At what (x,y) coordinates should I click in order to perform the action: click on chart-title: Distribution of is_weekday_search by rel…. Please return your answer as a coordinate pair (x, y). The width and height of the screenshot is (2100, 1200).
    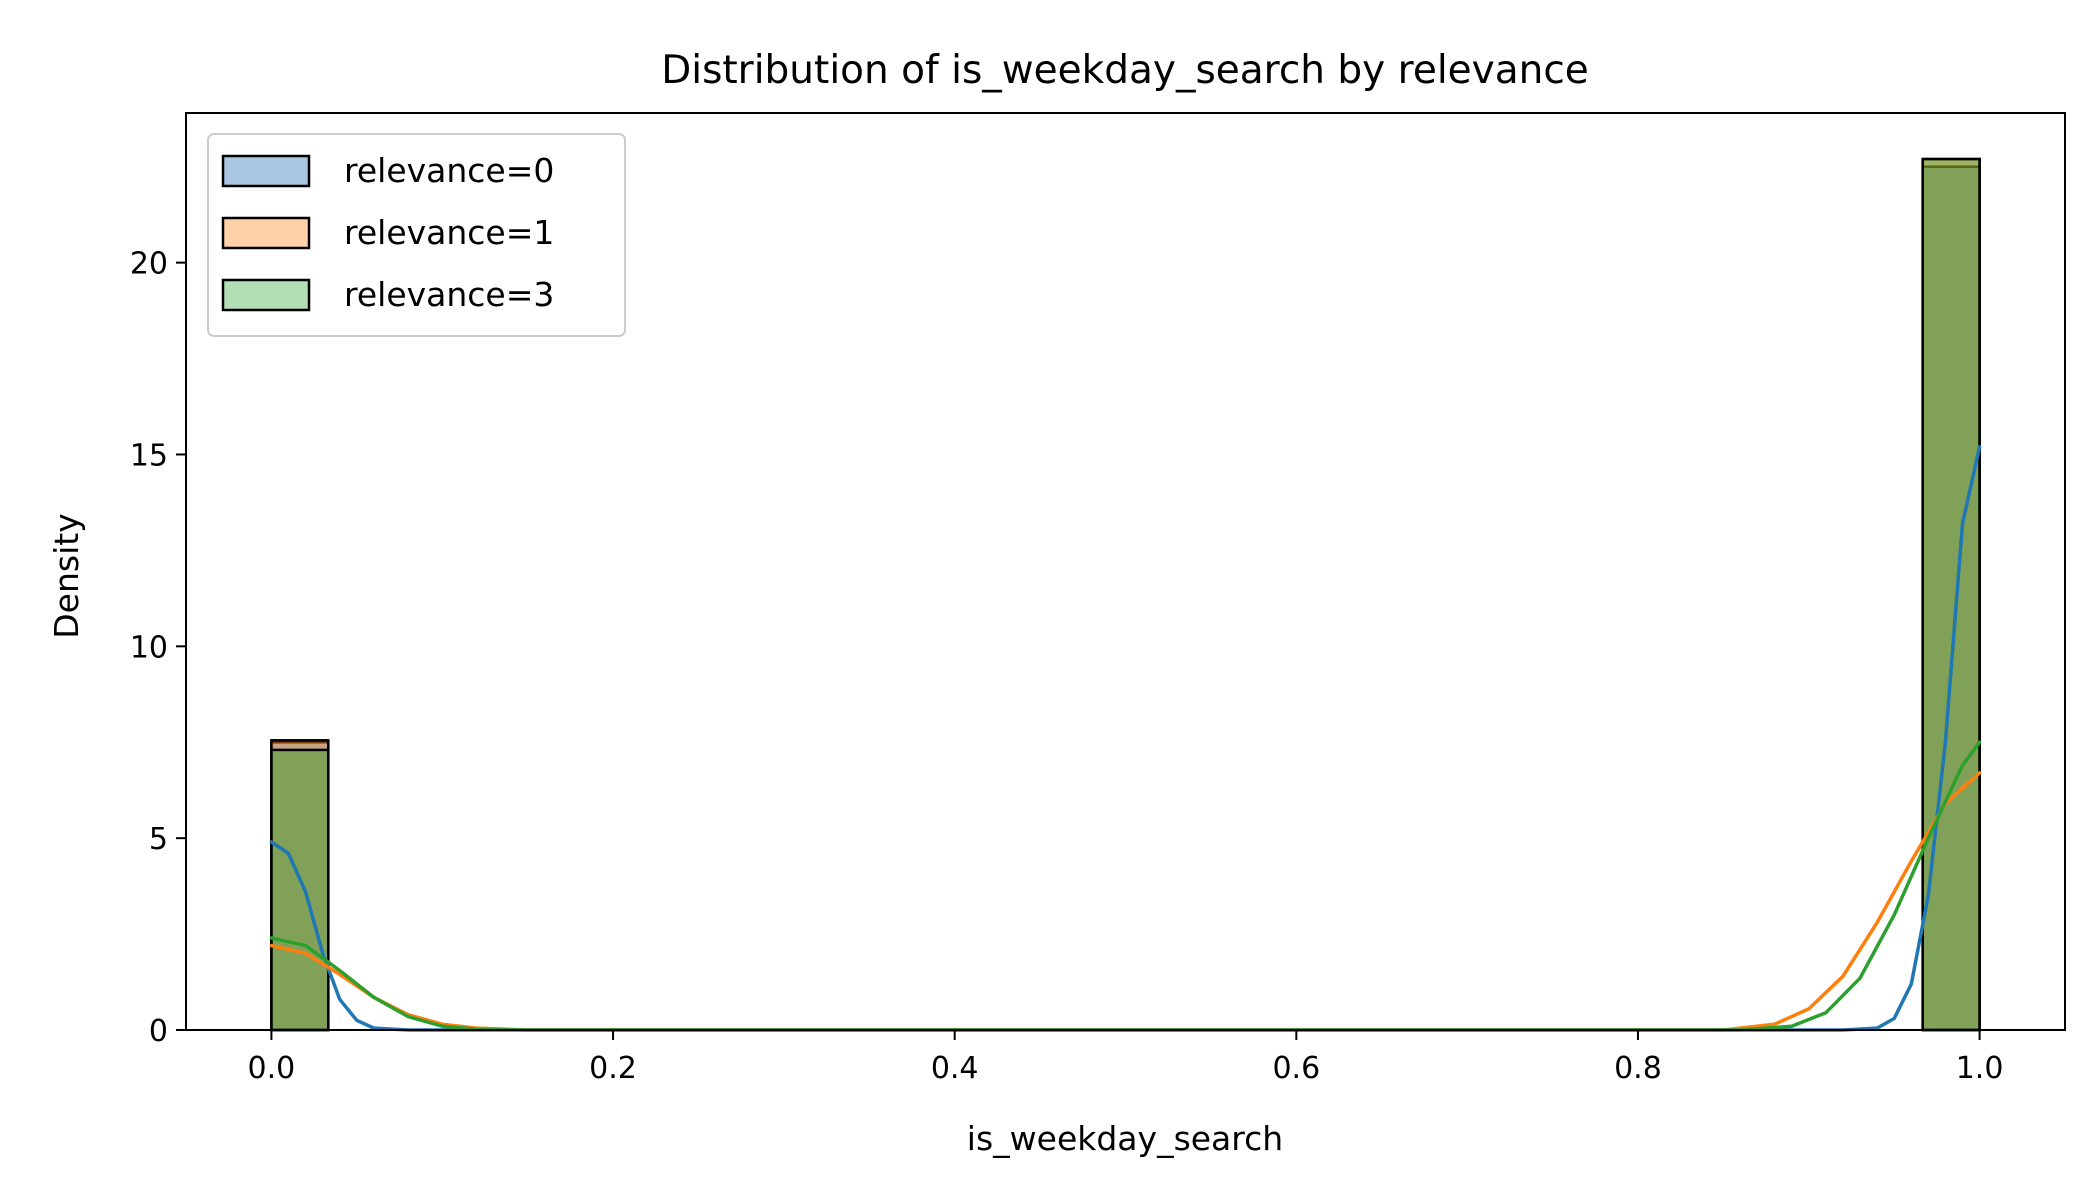
    Looking at the image, I should click on (1125, 70).